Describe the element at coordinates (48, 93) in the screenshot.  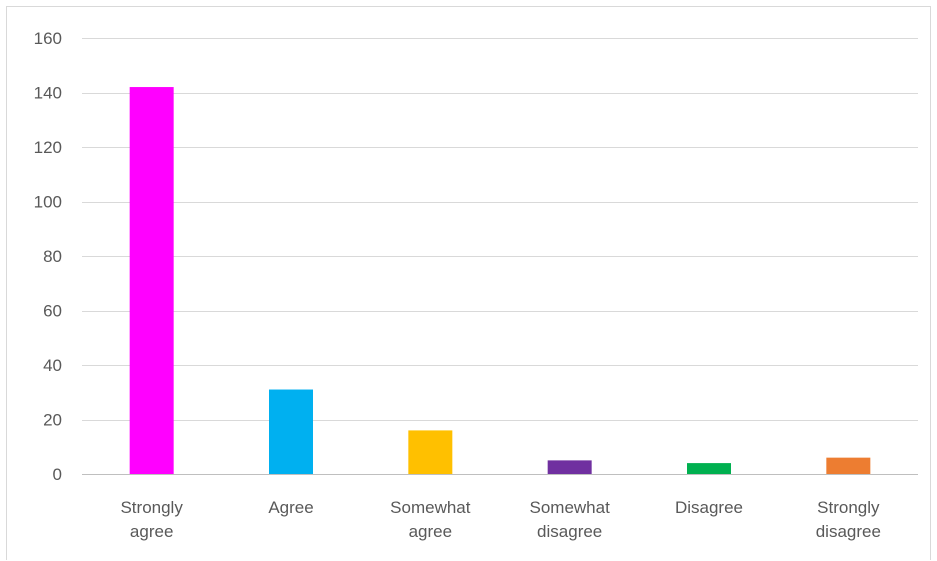
I see `y-tick-label: 140` at that location.